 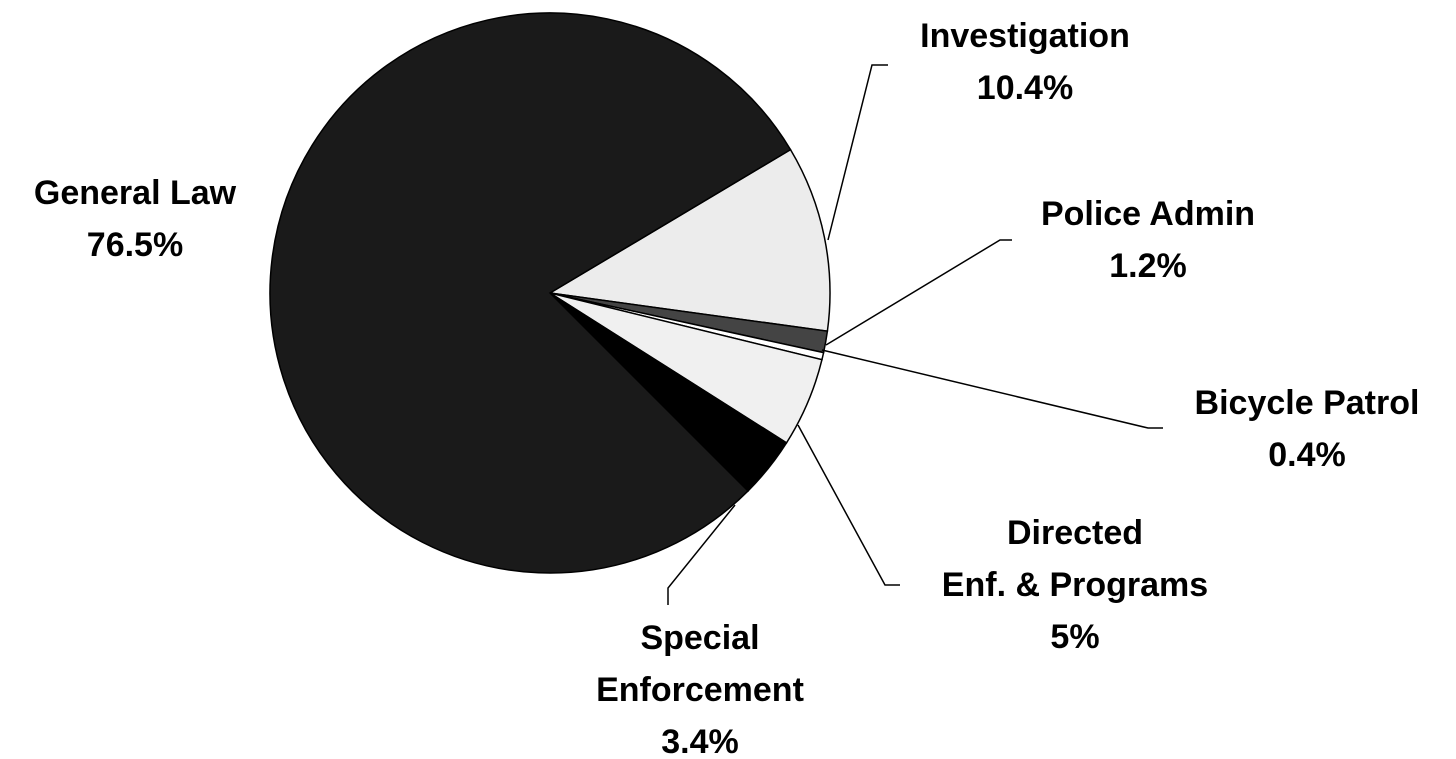 What do you see at coordinates (1025, 36) in the screenshot?
I see `slice-label: Investigation` at bounding box center [1025, 36].